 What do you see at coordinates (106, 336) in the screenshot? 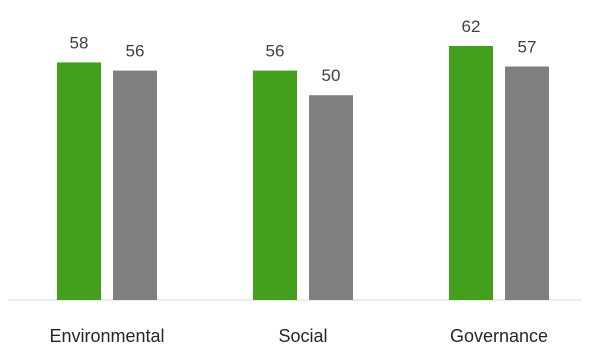
I see `x-tick-label-environmental: Environmental` at bounding box center [106, 336].